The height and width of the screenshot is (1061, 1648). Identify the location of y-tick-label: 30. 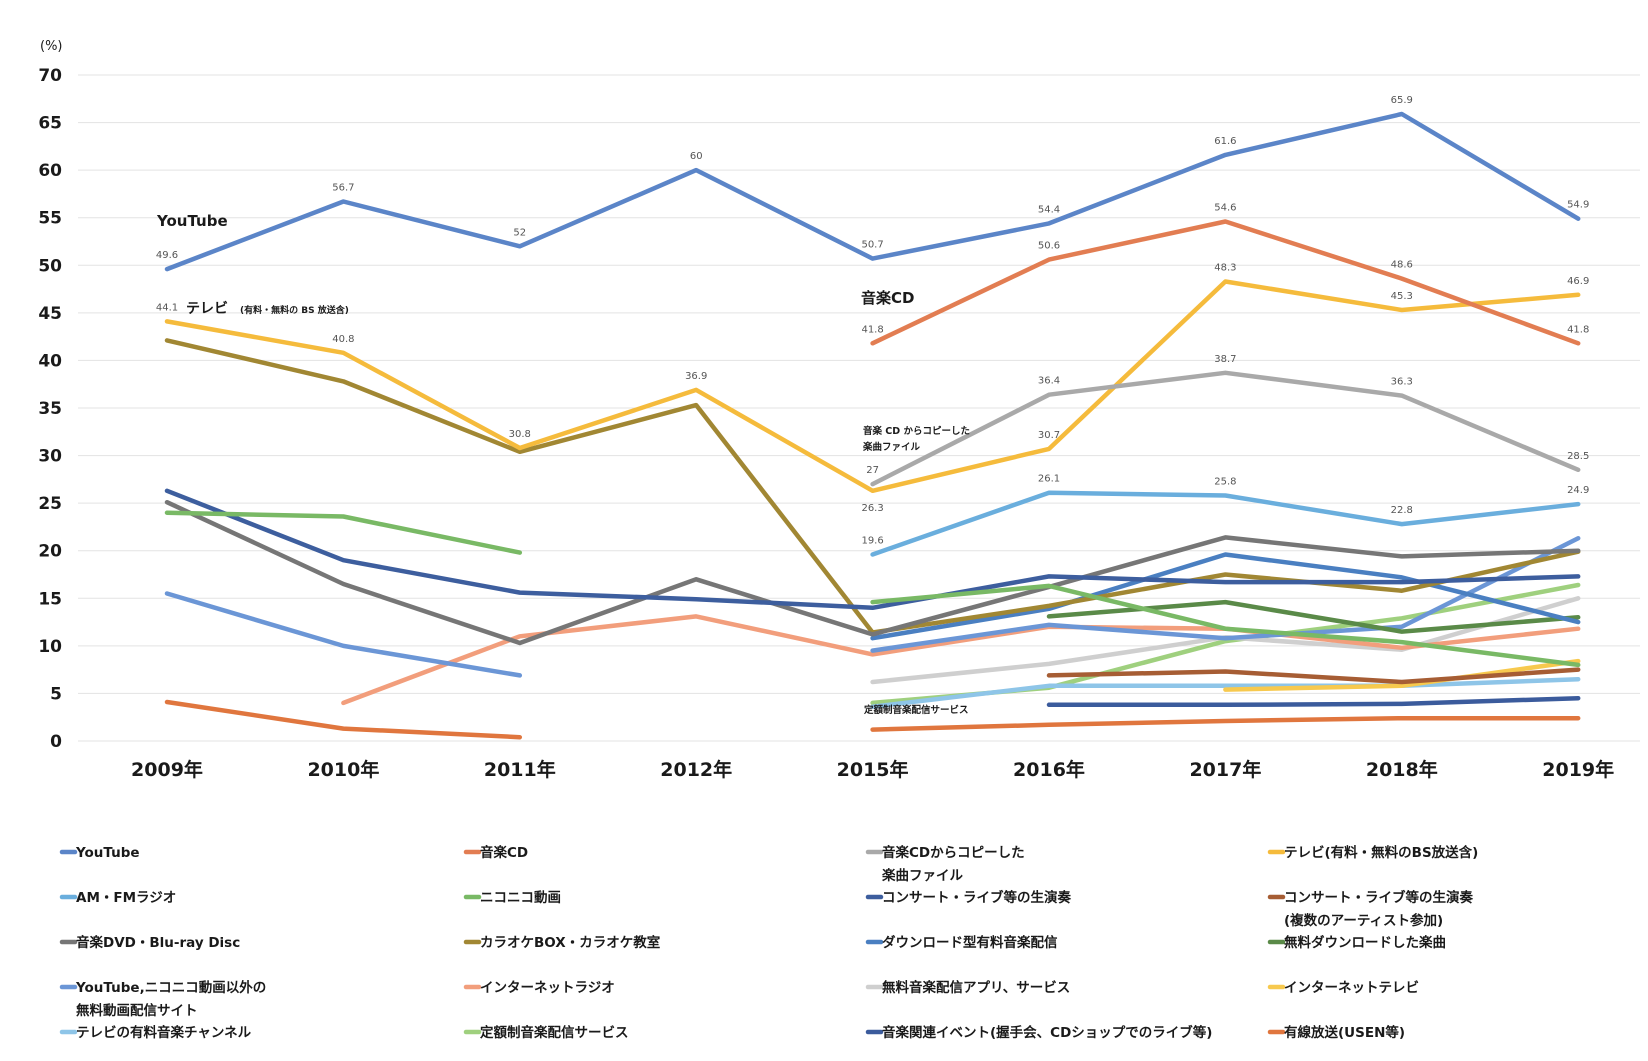
(50, 457).